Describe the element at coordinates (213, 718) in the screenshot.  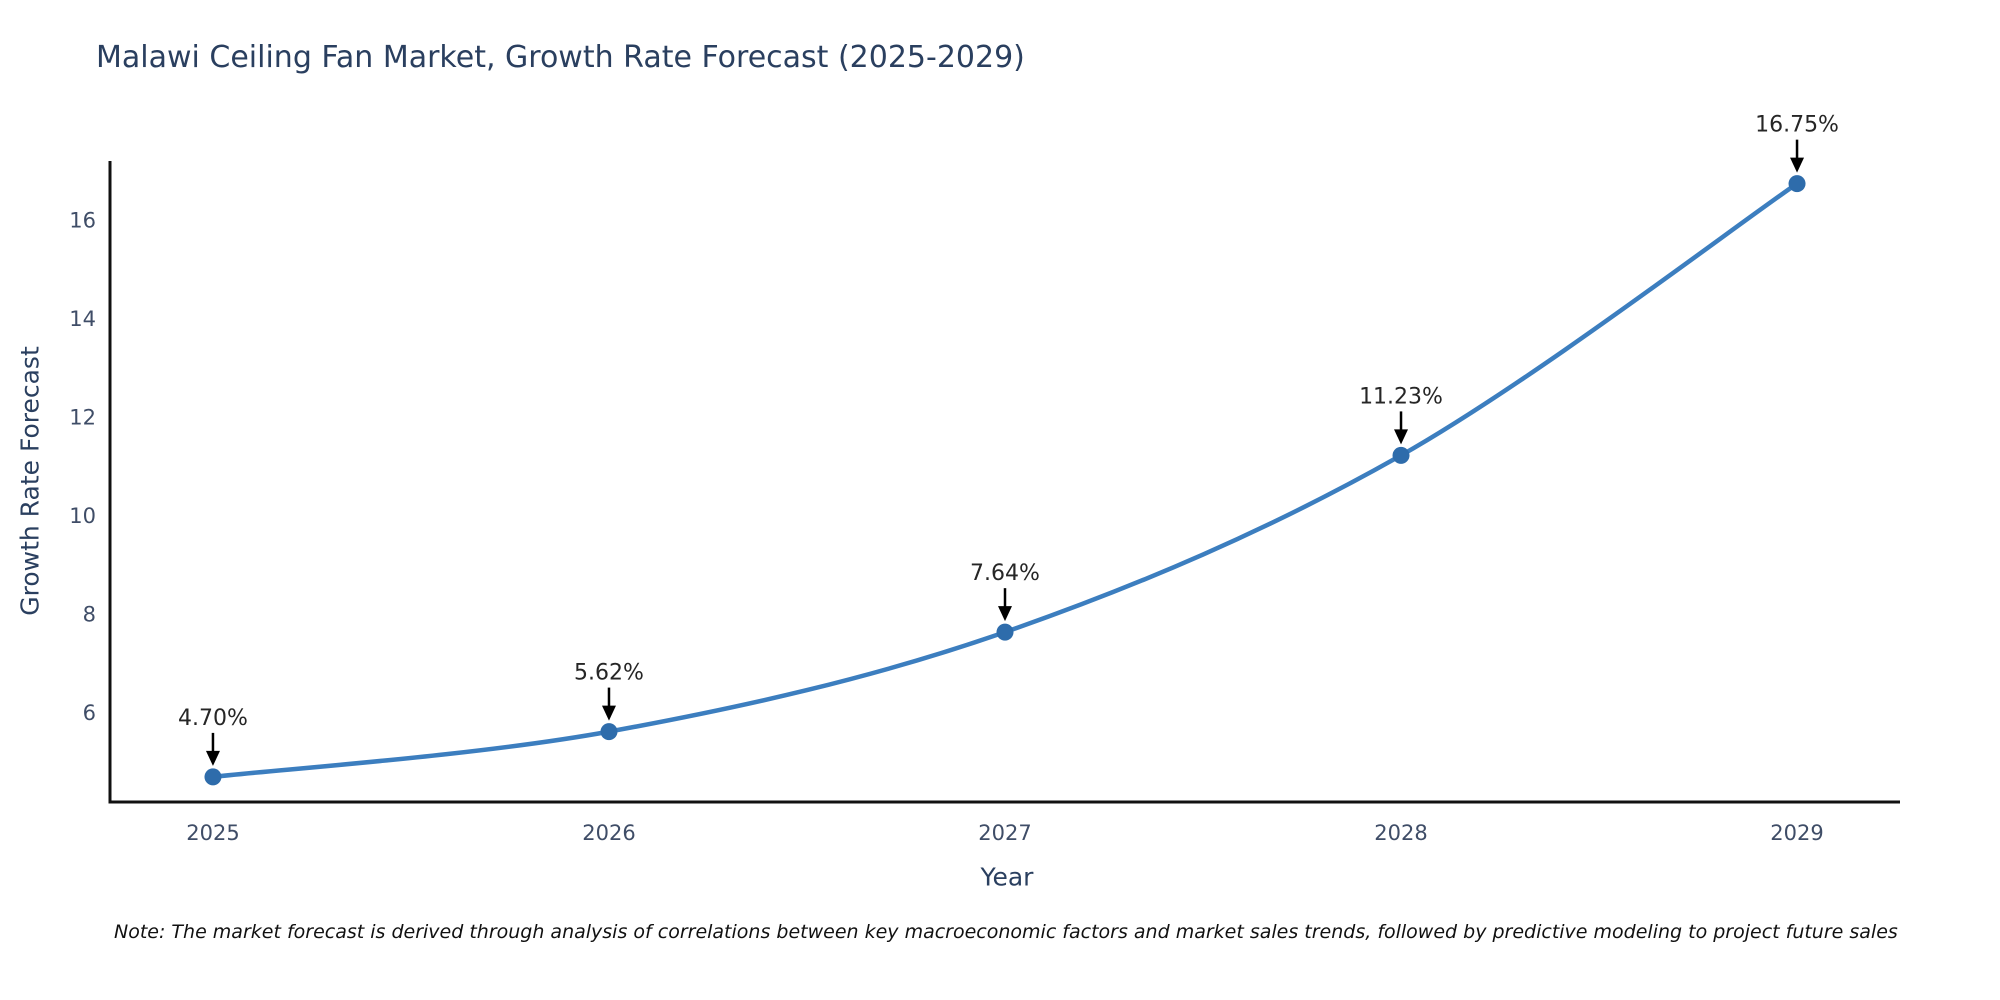
I see `point-annotation-label: 4.70%` at that location.